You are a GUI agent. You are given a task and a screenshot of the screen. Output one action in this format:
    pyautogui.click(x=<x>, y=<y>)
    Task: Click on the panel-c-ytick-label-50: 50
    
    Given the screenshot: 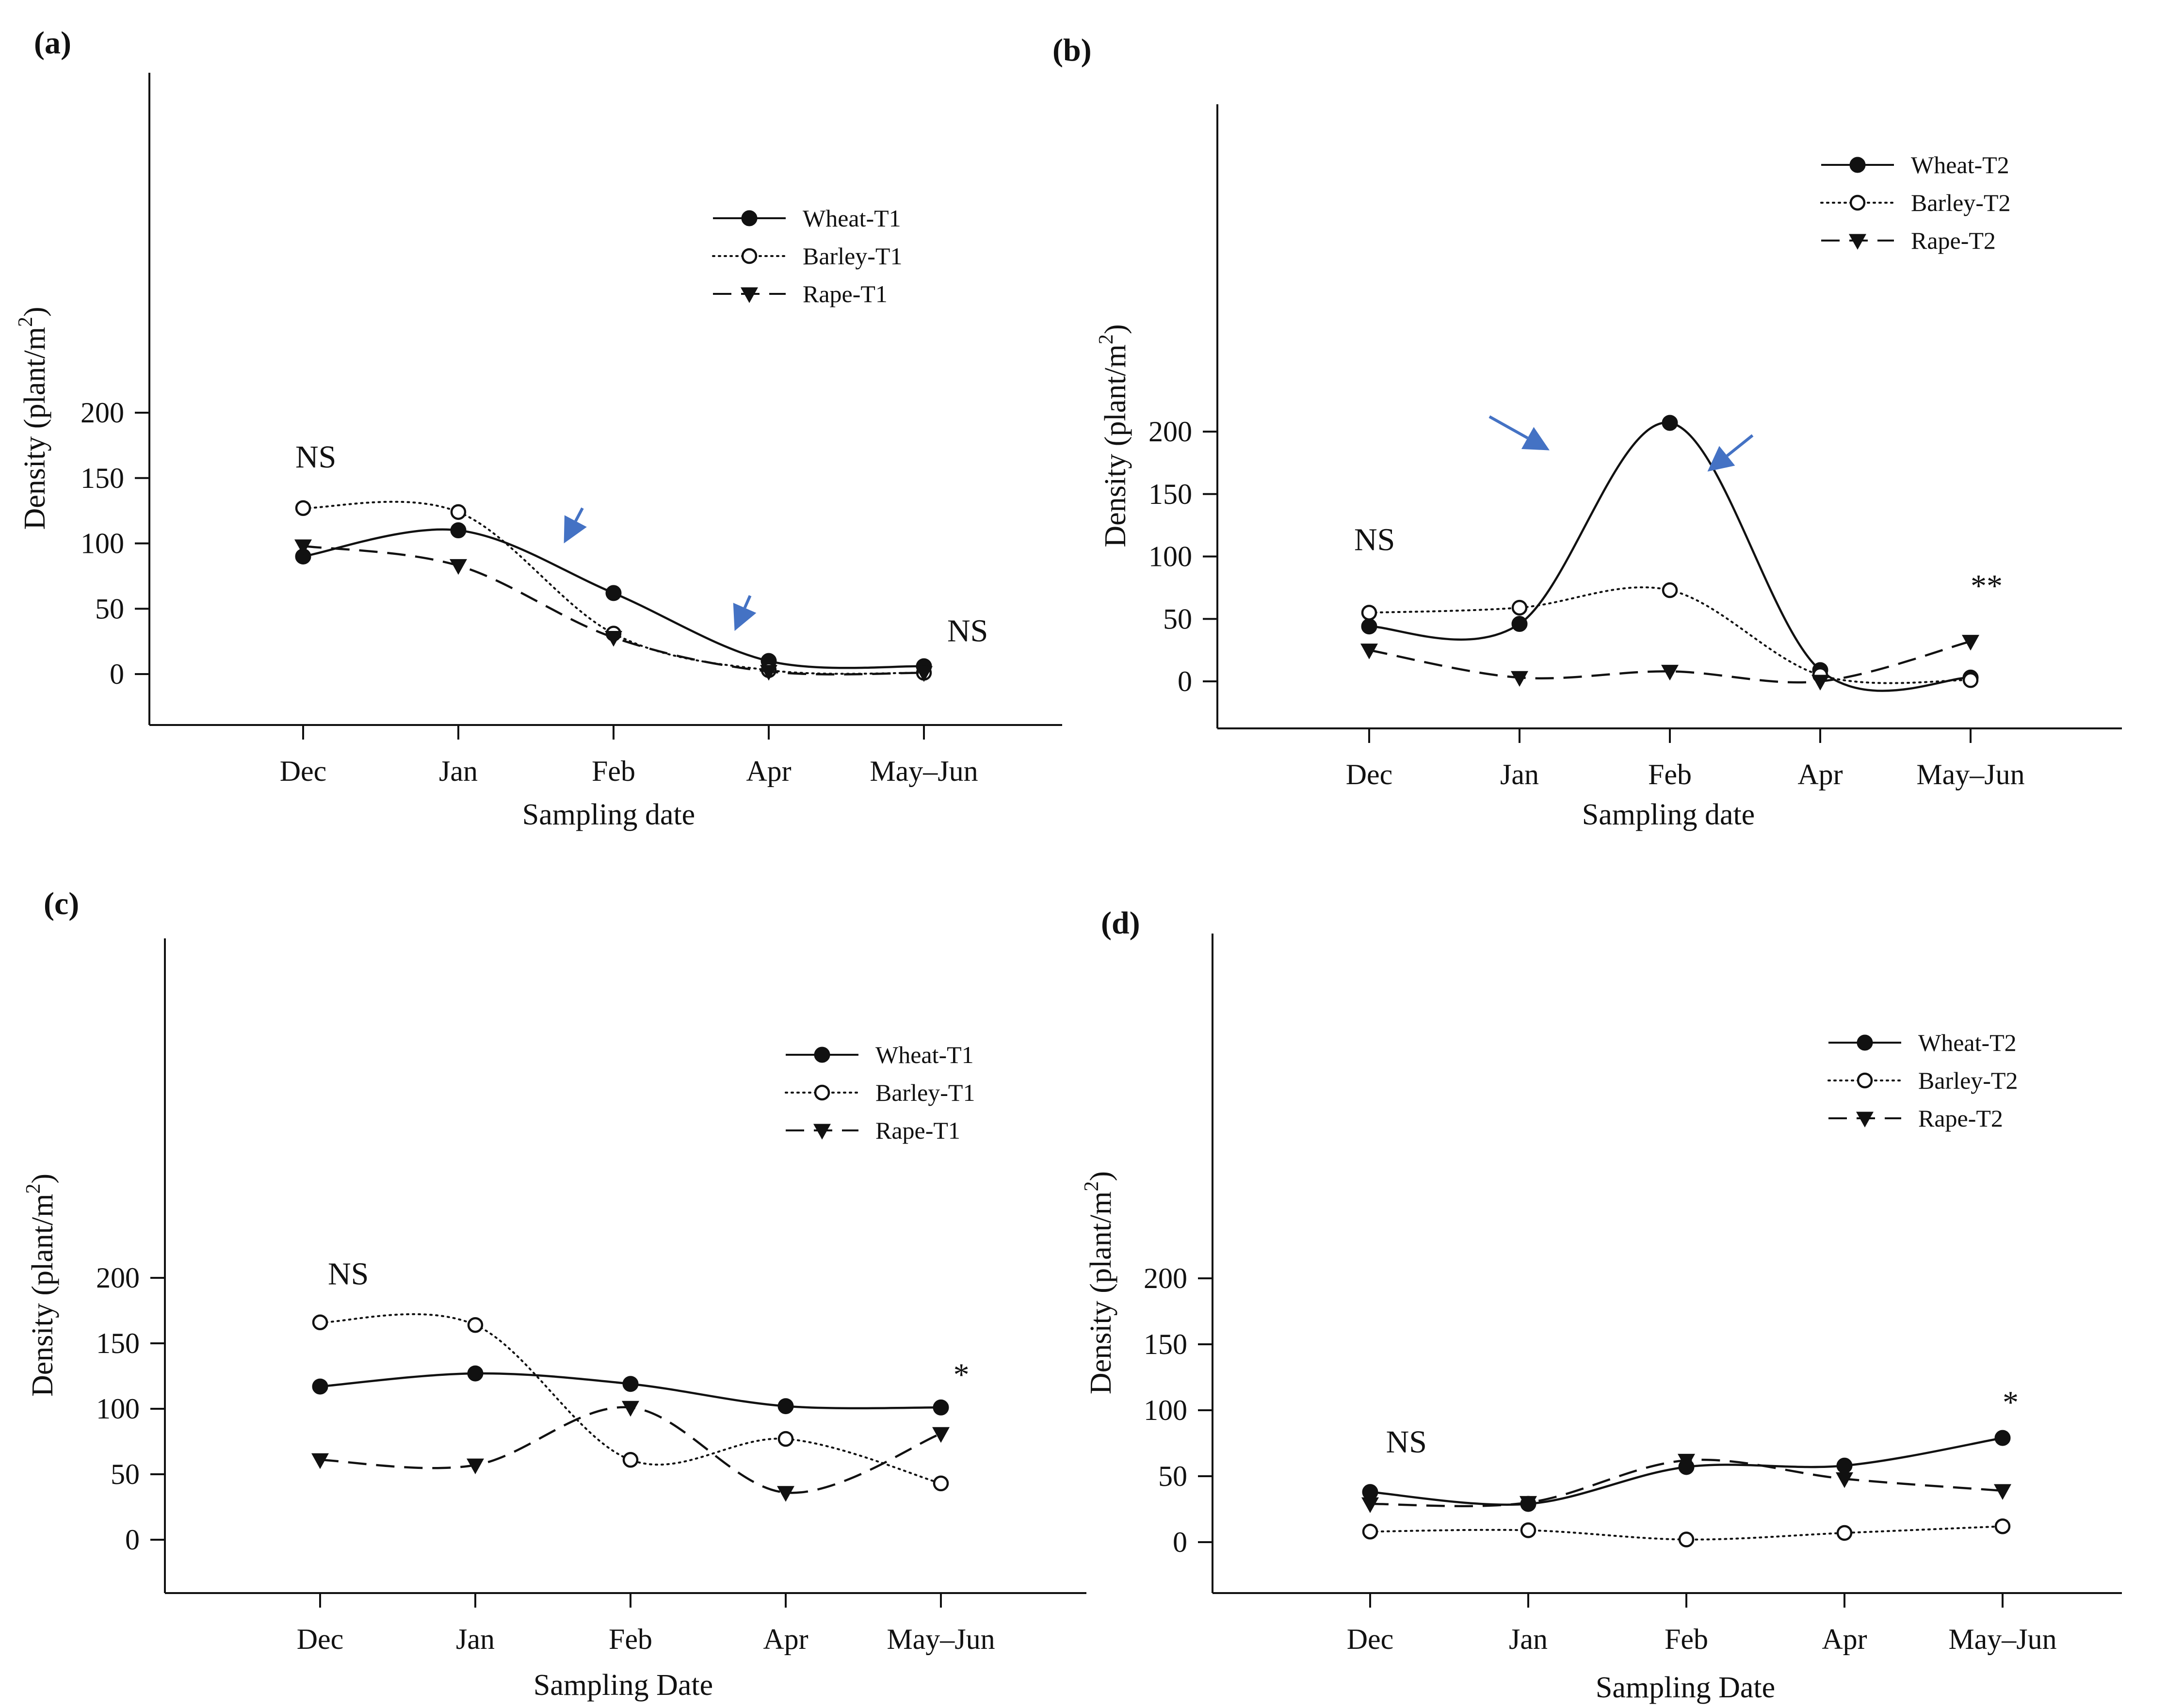 What is the action you would take?
    pyautogui.click(x=125, y=1474)
    